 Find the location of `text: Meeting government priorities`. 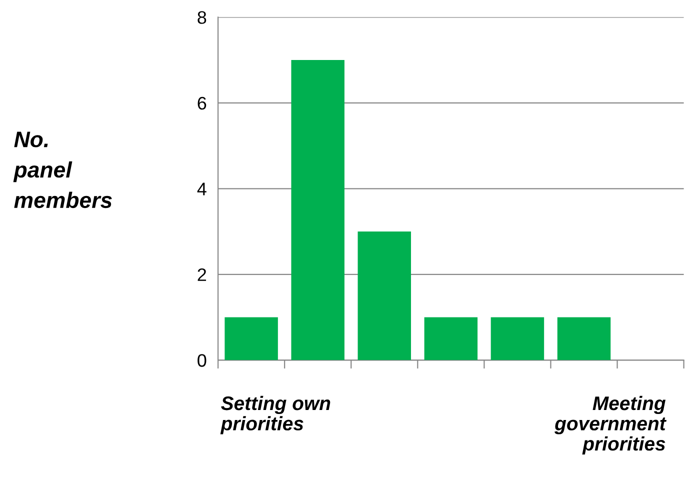

text: Meeting government priorities is located at coordinates (610, 425).